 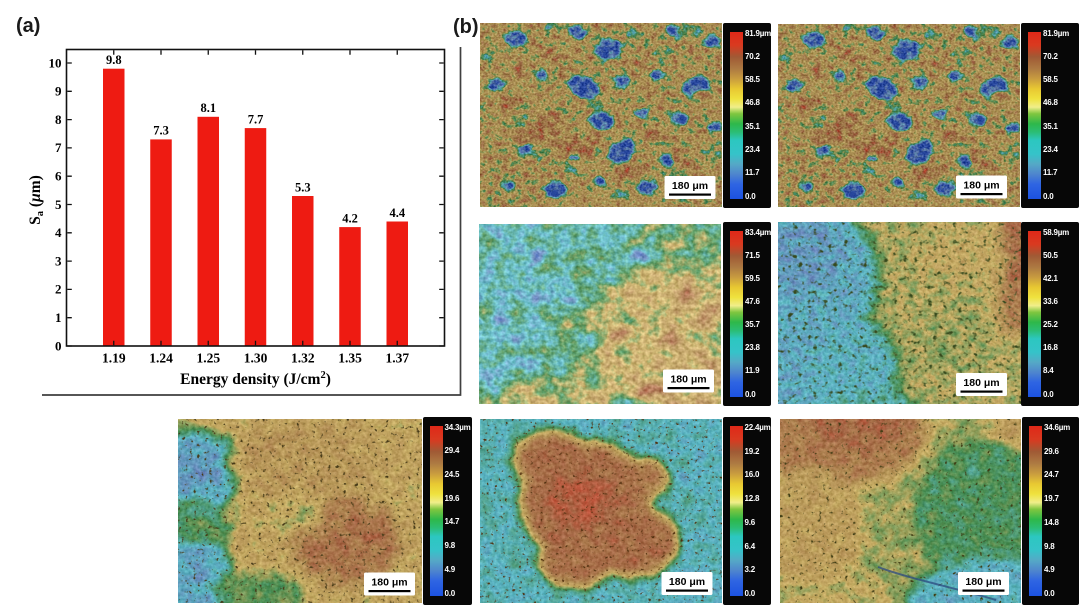 What do you see at coordinates (58, 260) in the screenshot?
I see `svg-text: 3` at bounding box center [58, 260].